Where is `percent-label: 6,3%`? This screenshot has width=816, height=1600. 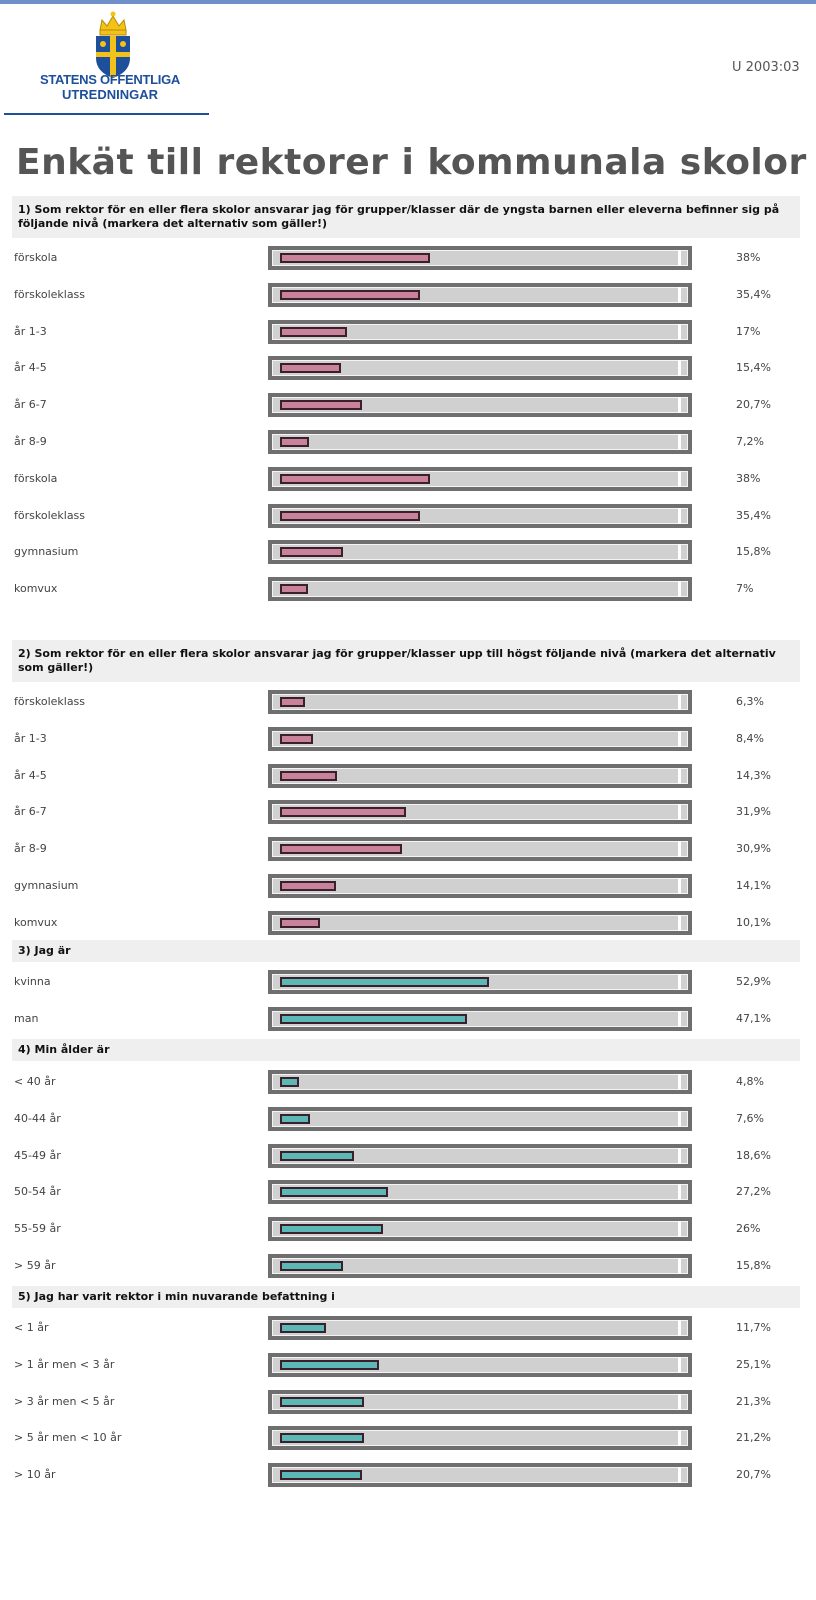
percent-label: 6,3% is located at coordinates (750, 701).